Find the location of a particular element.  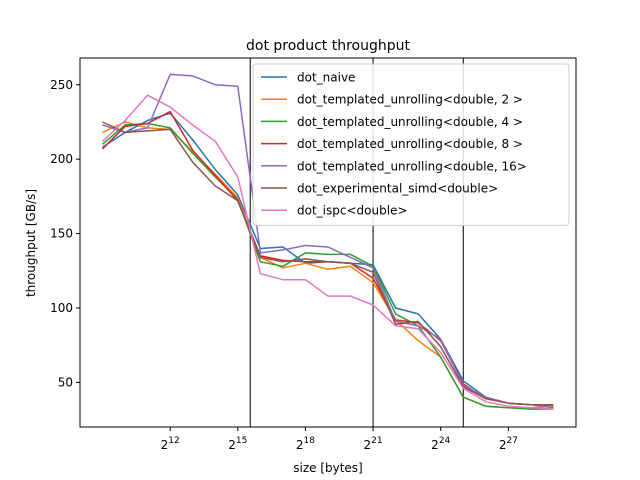

chart-title: dot product throughput is located at coordinates (328, 46).